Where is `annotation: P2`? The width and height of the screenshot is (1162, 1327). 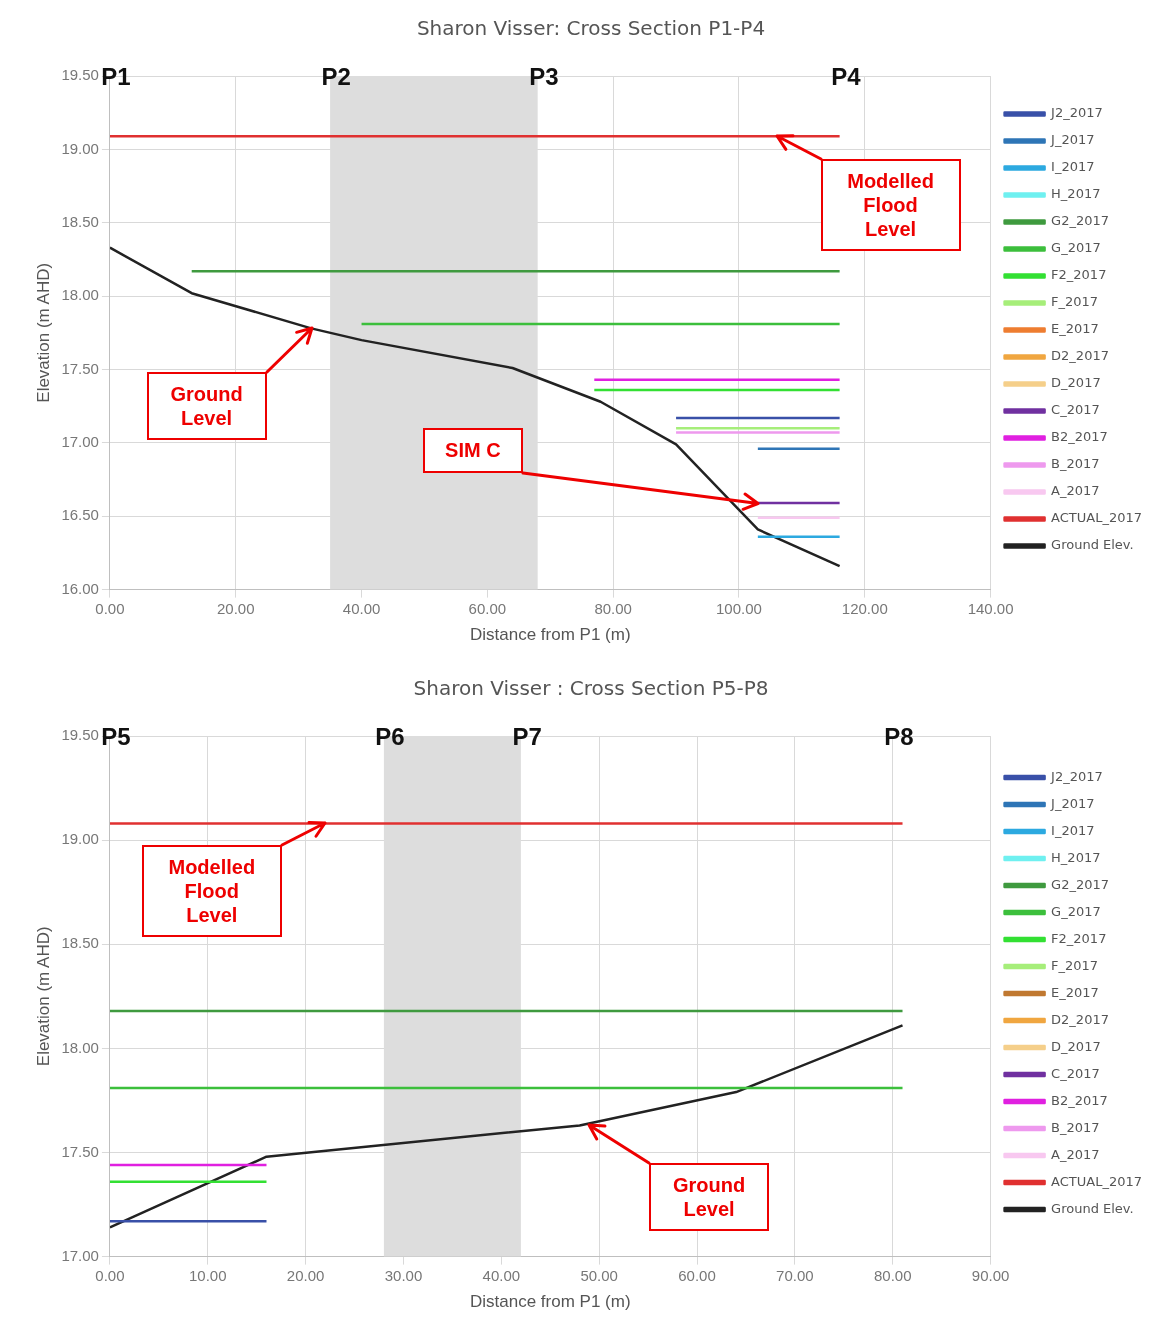
annotation: P2 is located at coordinates (336, 76).